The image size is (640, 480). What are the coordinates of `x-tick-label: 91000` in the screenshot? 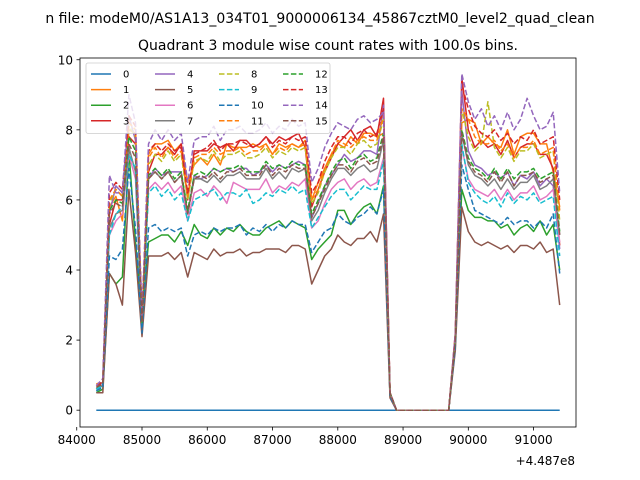 It's located at (533, 440).